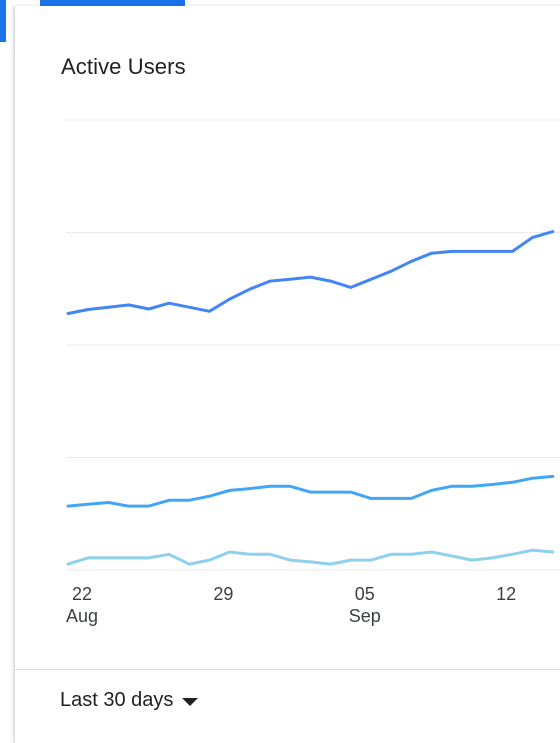 This screenshot has width=560, height=743. I want to click on x-tick-label-day: 29, so click(223, 594).